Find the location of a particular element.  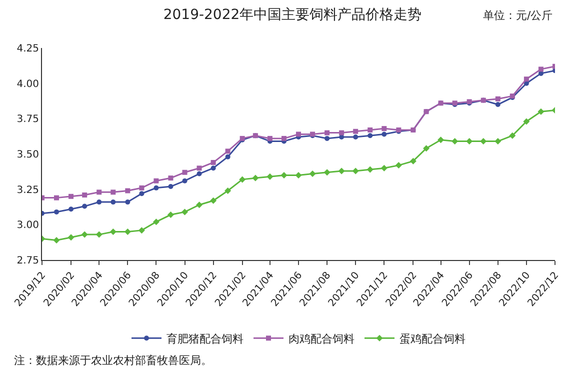

y-tick-label: 3.75 is located at coordinates (27, 120).